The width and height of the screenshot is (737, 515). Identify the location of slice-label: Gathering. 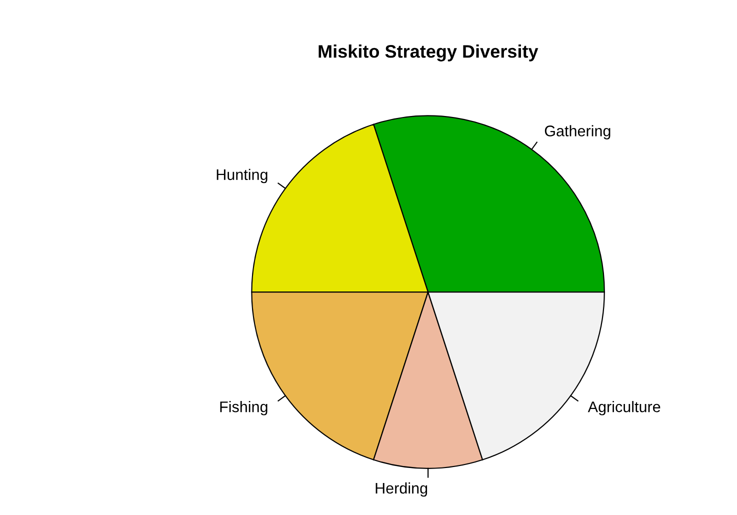
(577, 132).